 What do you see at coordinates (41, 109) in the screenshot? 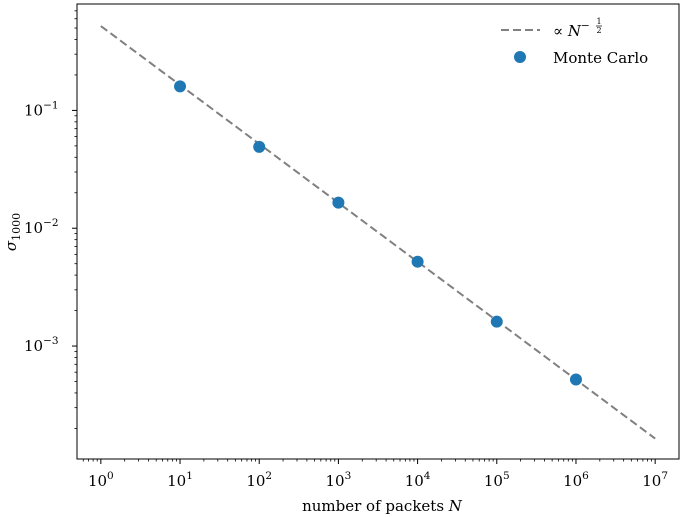
I see `y-tick-label: 10⁻¹` at bounding box center [41, 109].